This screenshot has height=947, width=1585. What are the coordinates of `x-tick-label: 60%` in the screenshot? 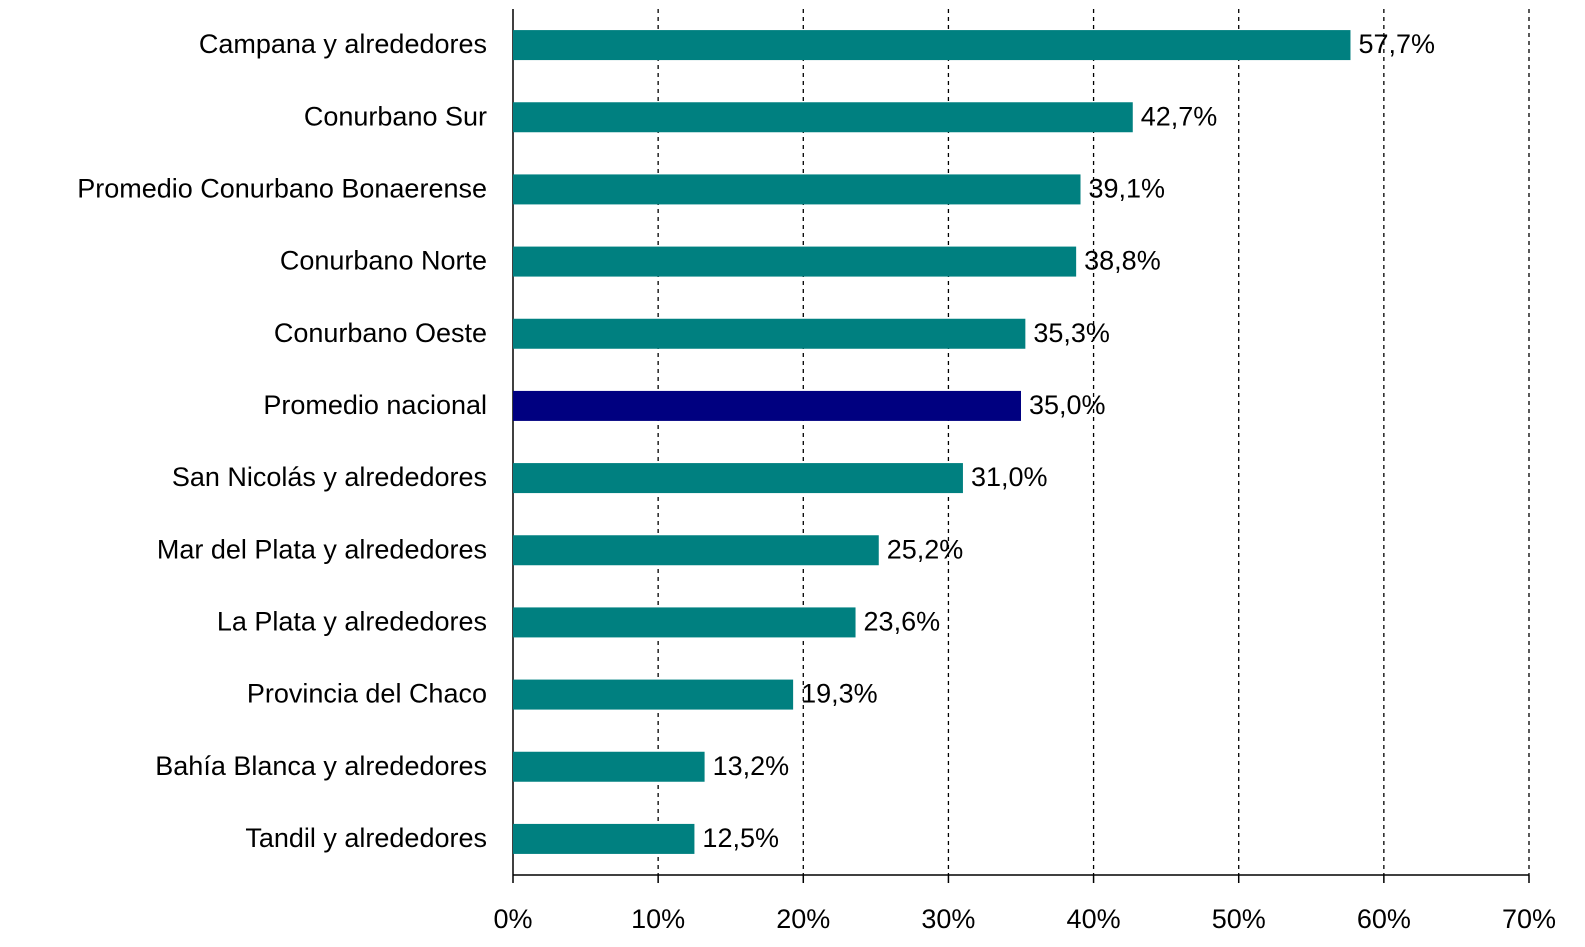 It's located at (1384, 919).